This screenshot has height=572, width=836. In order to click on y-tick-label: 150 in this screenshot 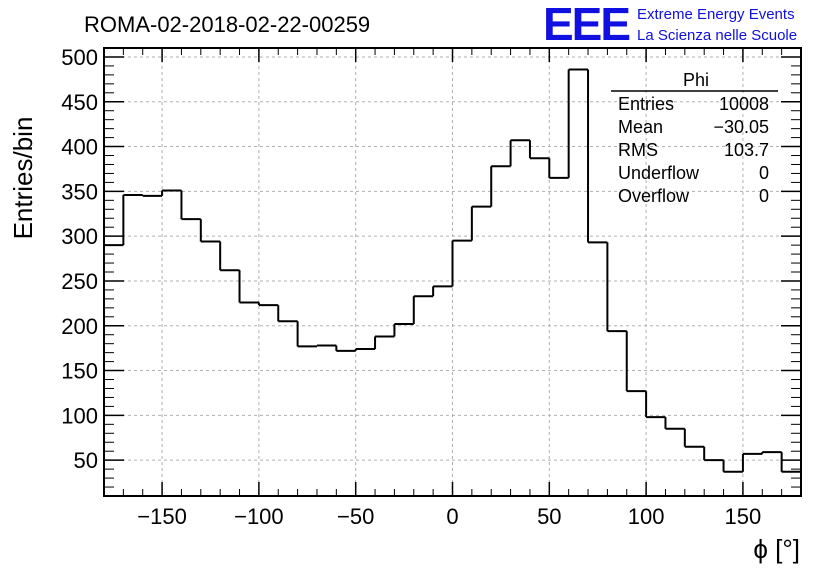, I will do `click(79, 371)`.